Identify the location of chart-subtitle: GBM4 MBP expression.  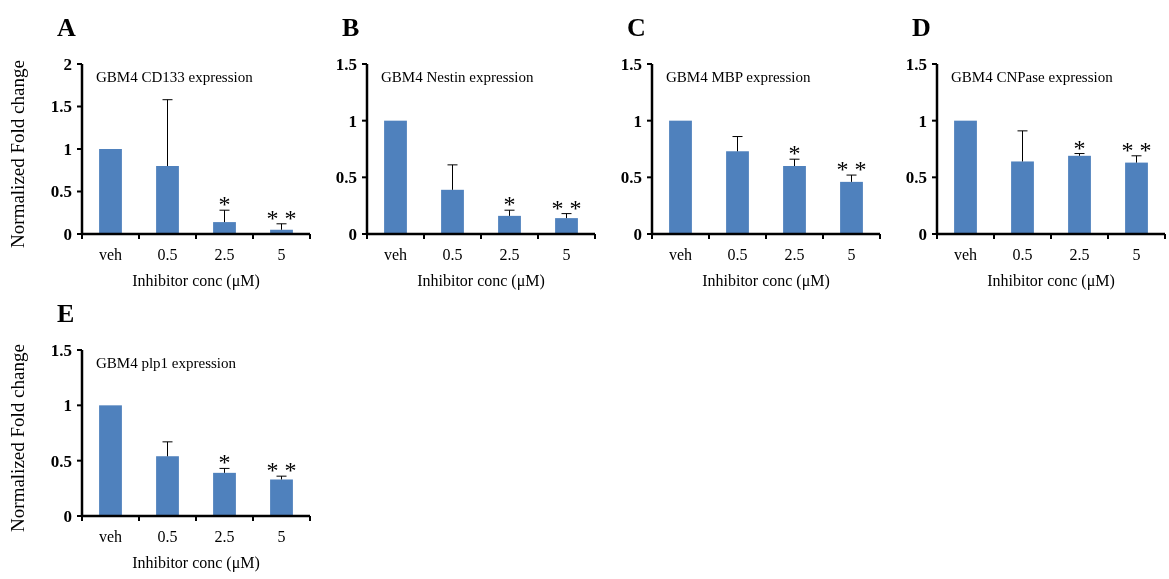
(738, 77).